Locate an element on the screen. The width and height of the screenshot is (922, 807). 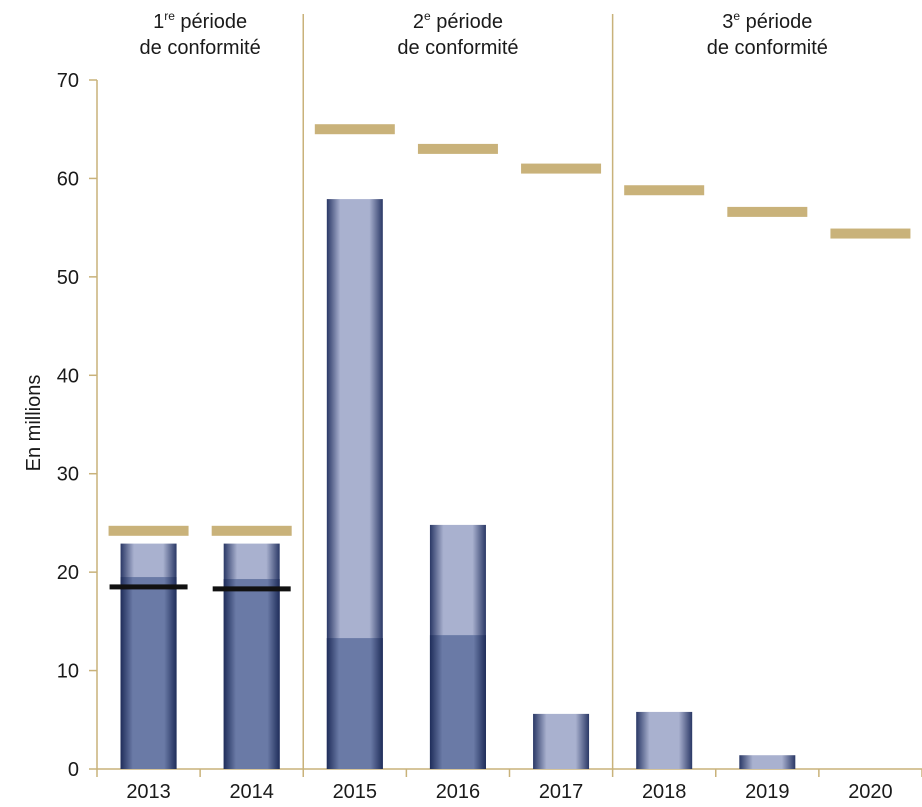
x-tick-label: 2014 is located at coordinates (251, 792).